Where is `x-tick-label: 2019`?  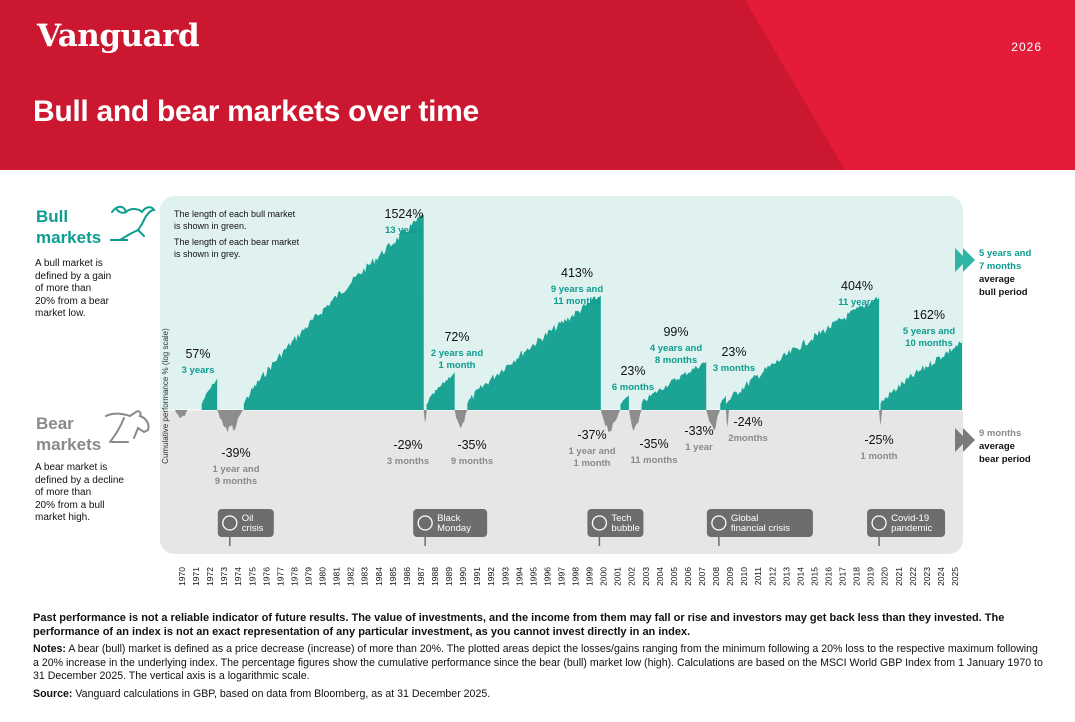
x-tick-label: 2019 is located at coordinates (871, 576).